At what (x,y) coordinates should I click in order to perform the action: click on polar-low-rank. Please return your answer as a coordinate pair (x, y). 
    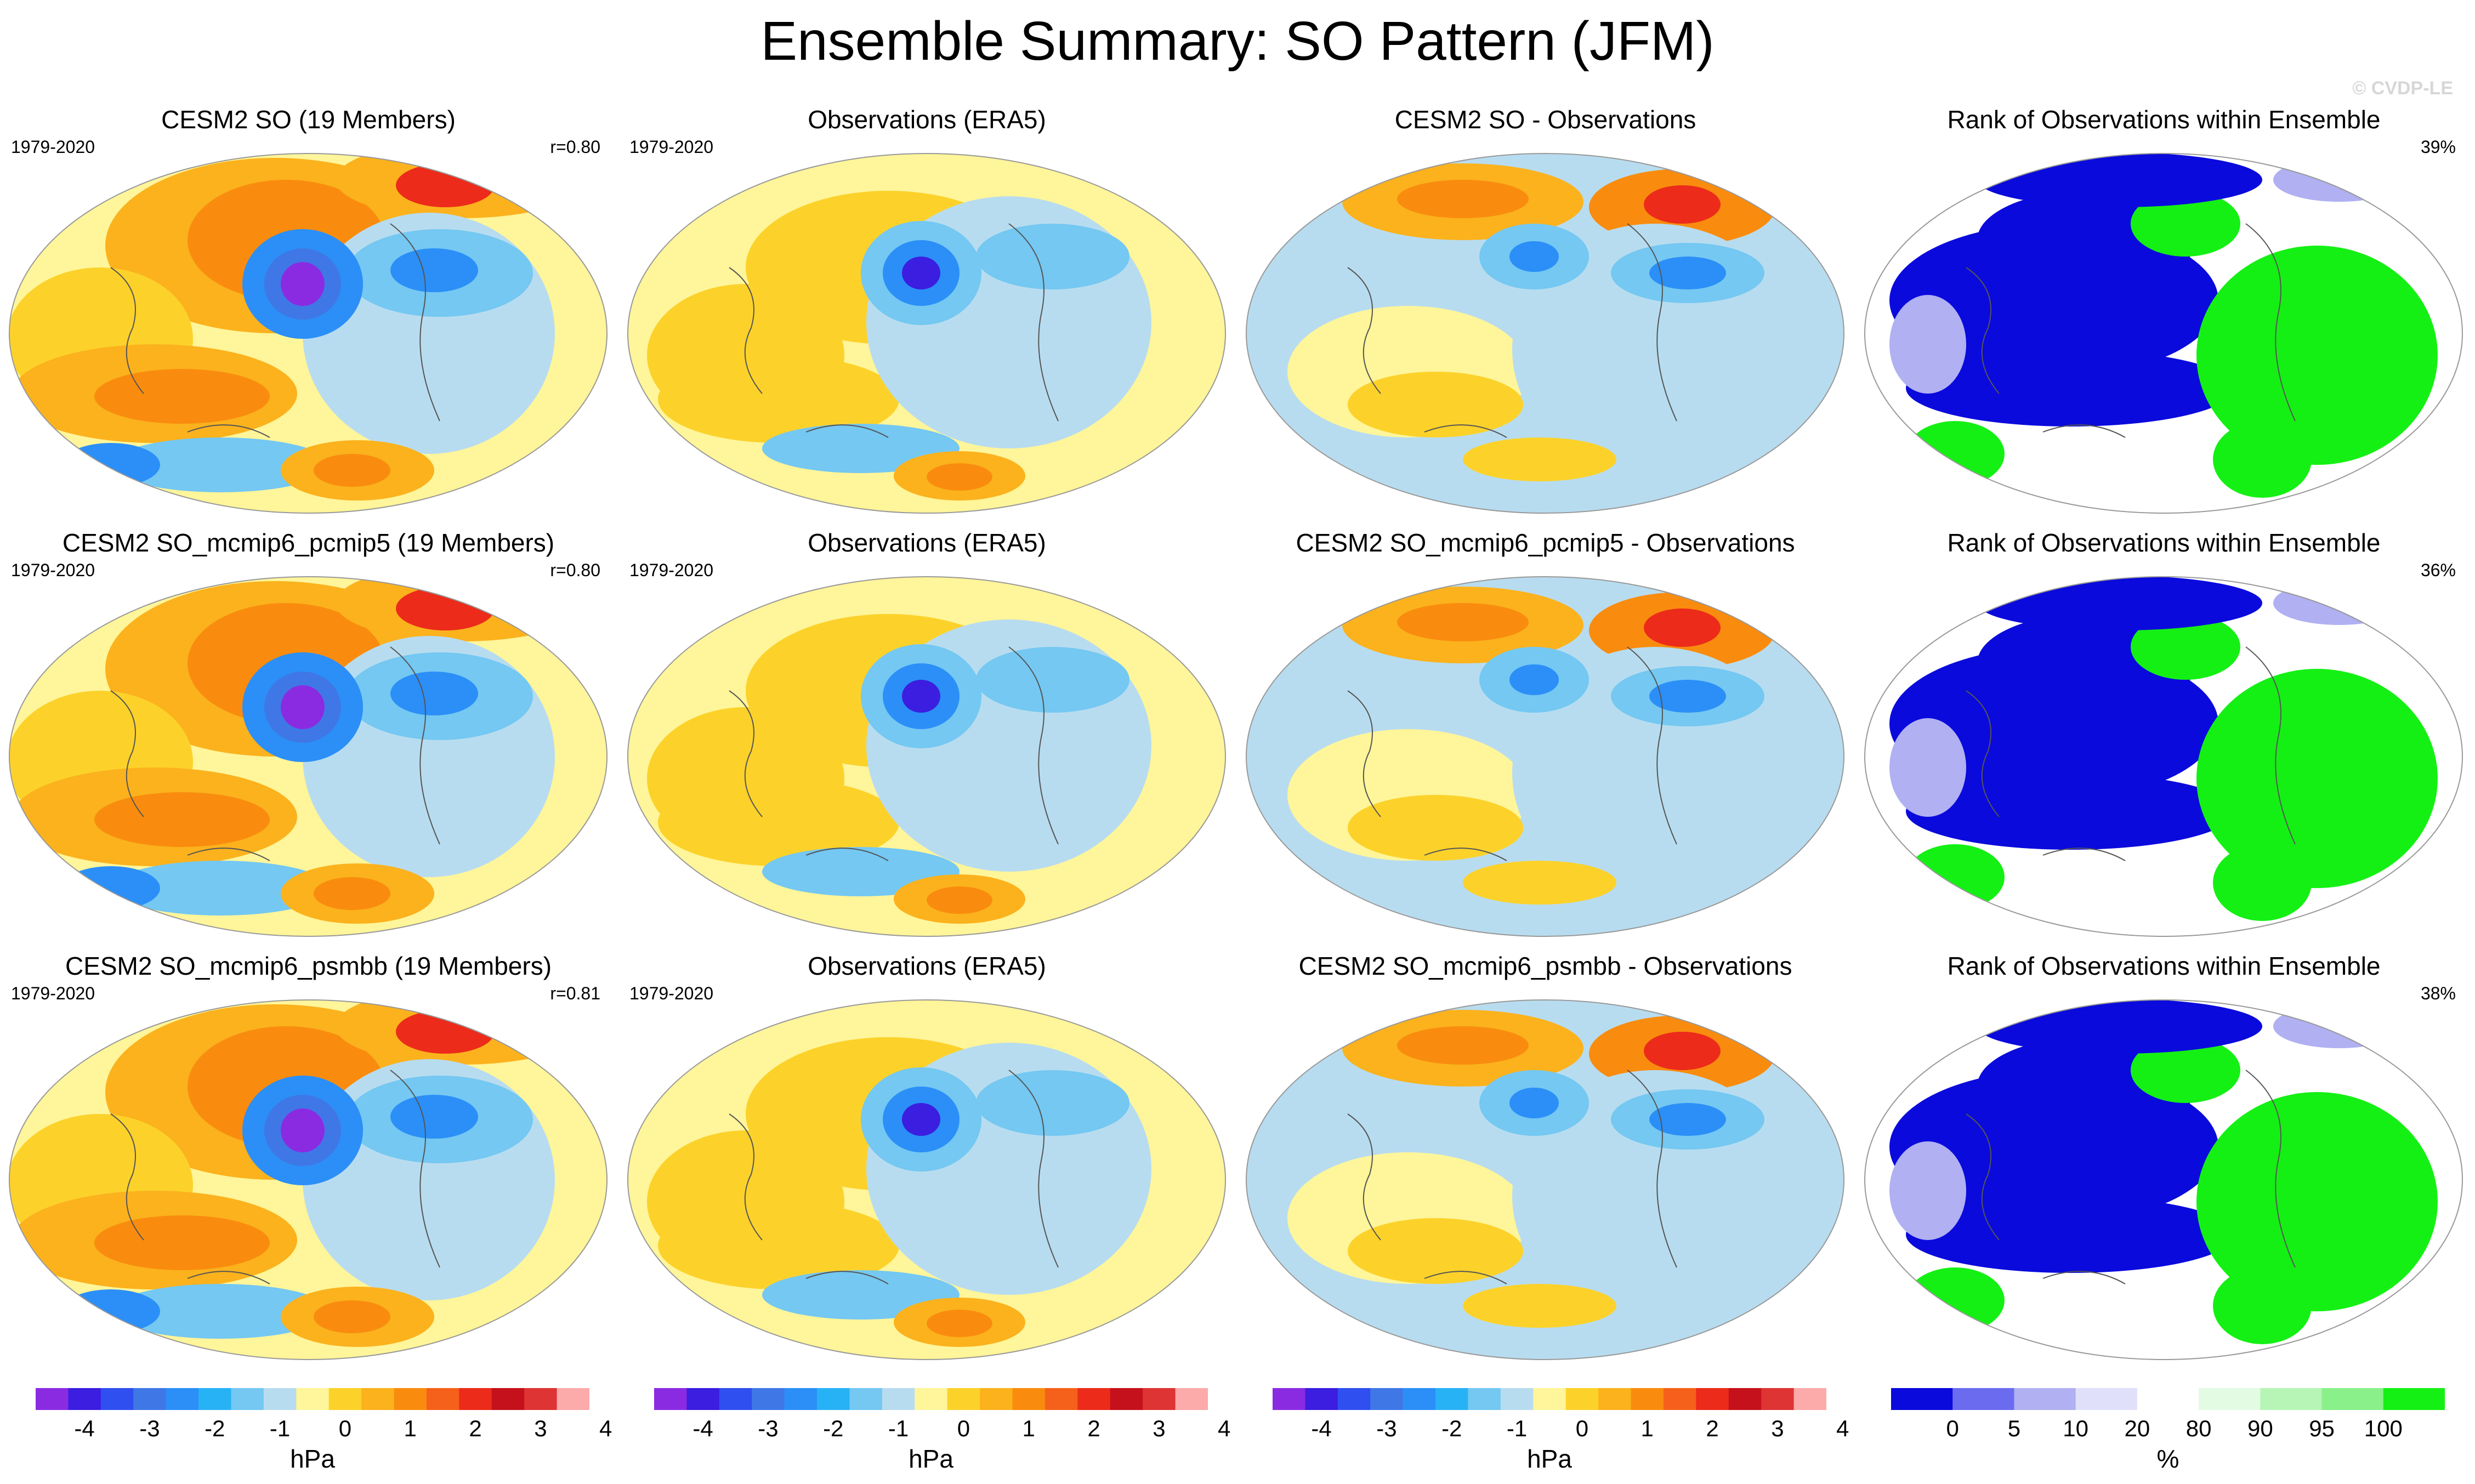
    Looking at the image, I should click on (2119, 180).